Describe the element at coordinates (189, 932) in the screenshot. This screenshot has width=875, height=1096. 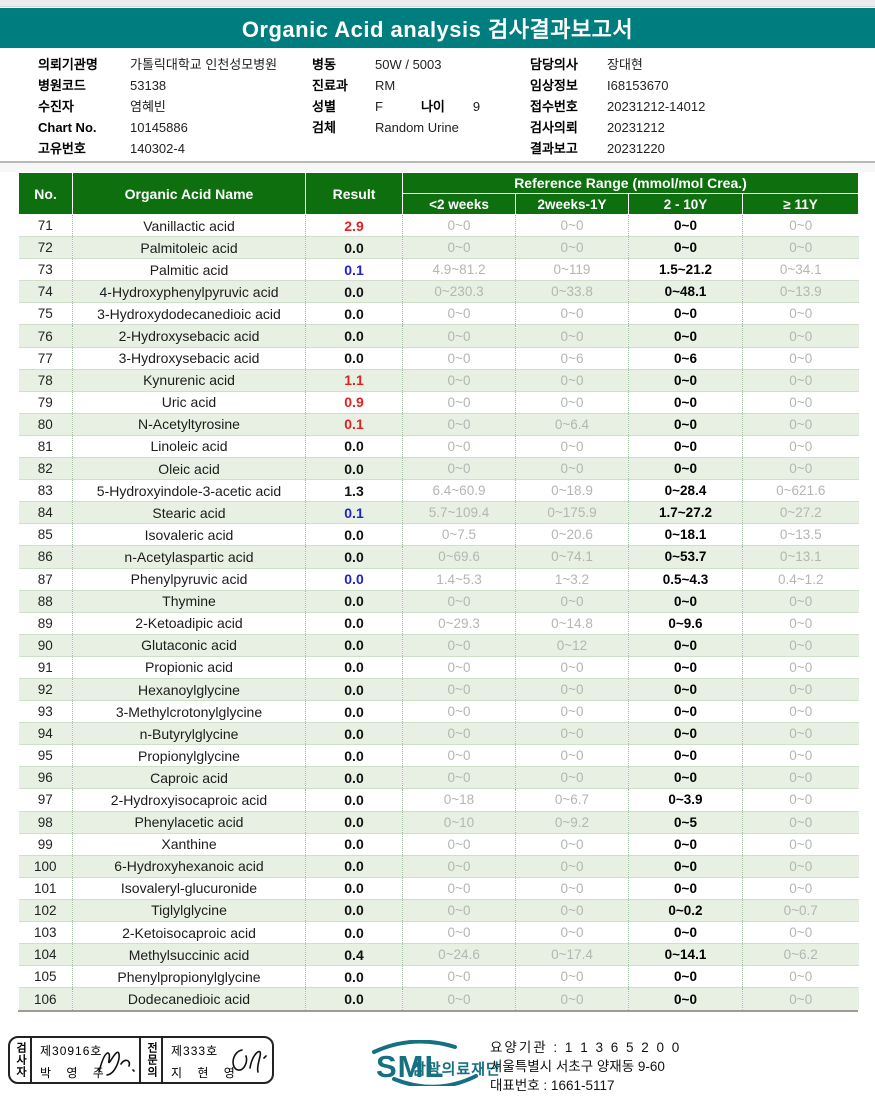
I see `cell-acid-name: 2-Ketoisocaproic acid` at that location.